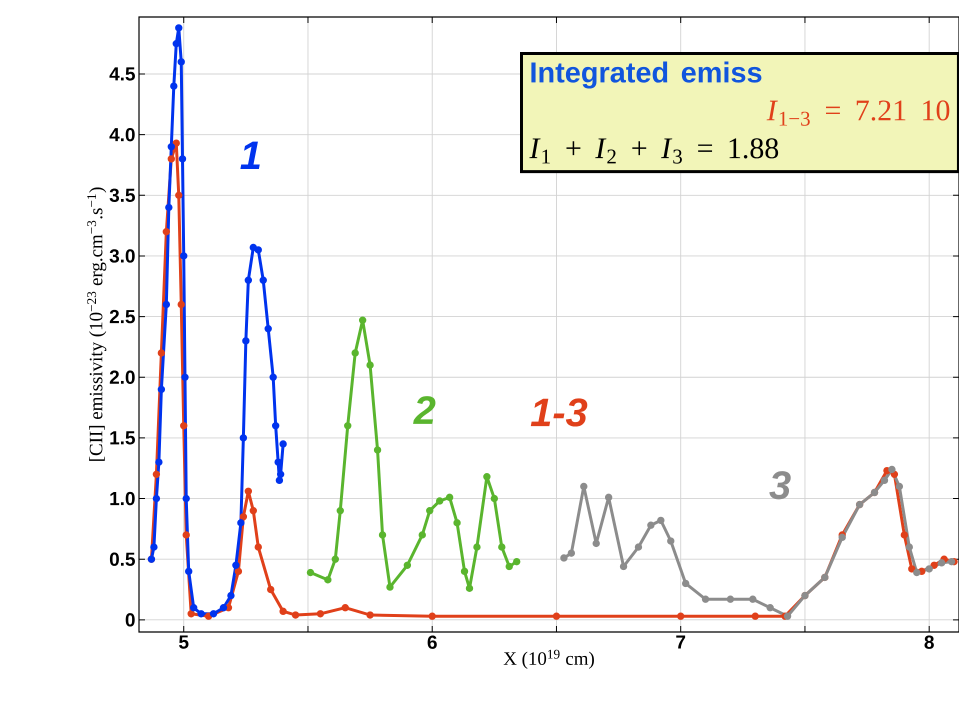 This screenshot has height=711, width=959. I want to click on y-tick-label: 3.0, so click(122, 256).